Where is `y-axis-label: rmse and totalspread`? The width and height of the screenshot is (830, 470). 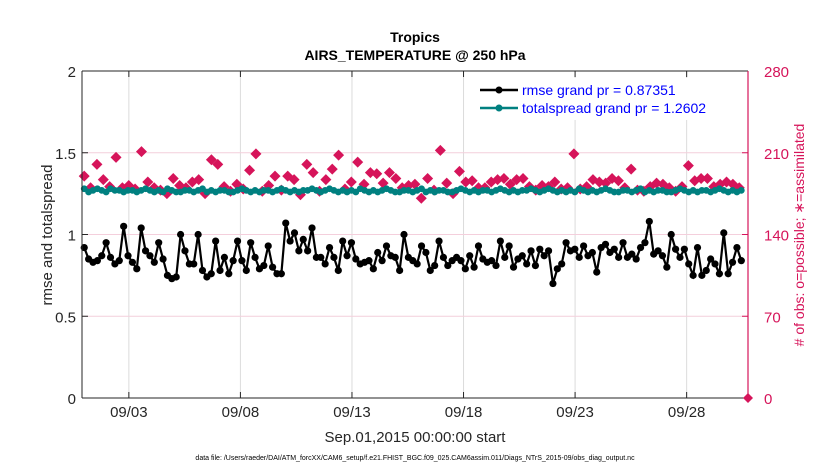
y-axis-label: rmse and totalspread is located at coordinates (47, 235).